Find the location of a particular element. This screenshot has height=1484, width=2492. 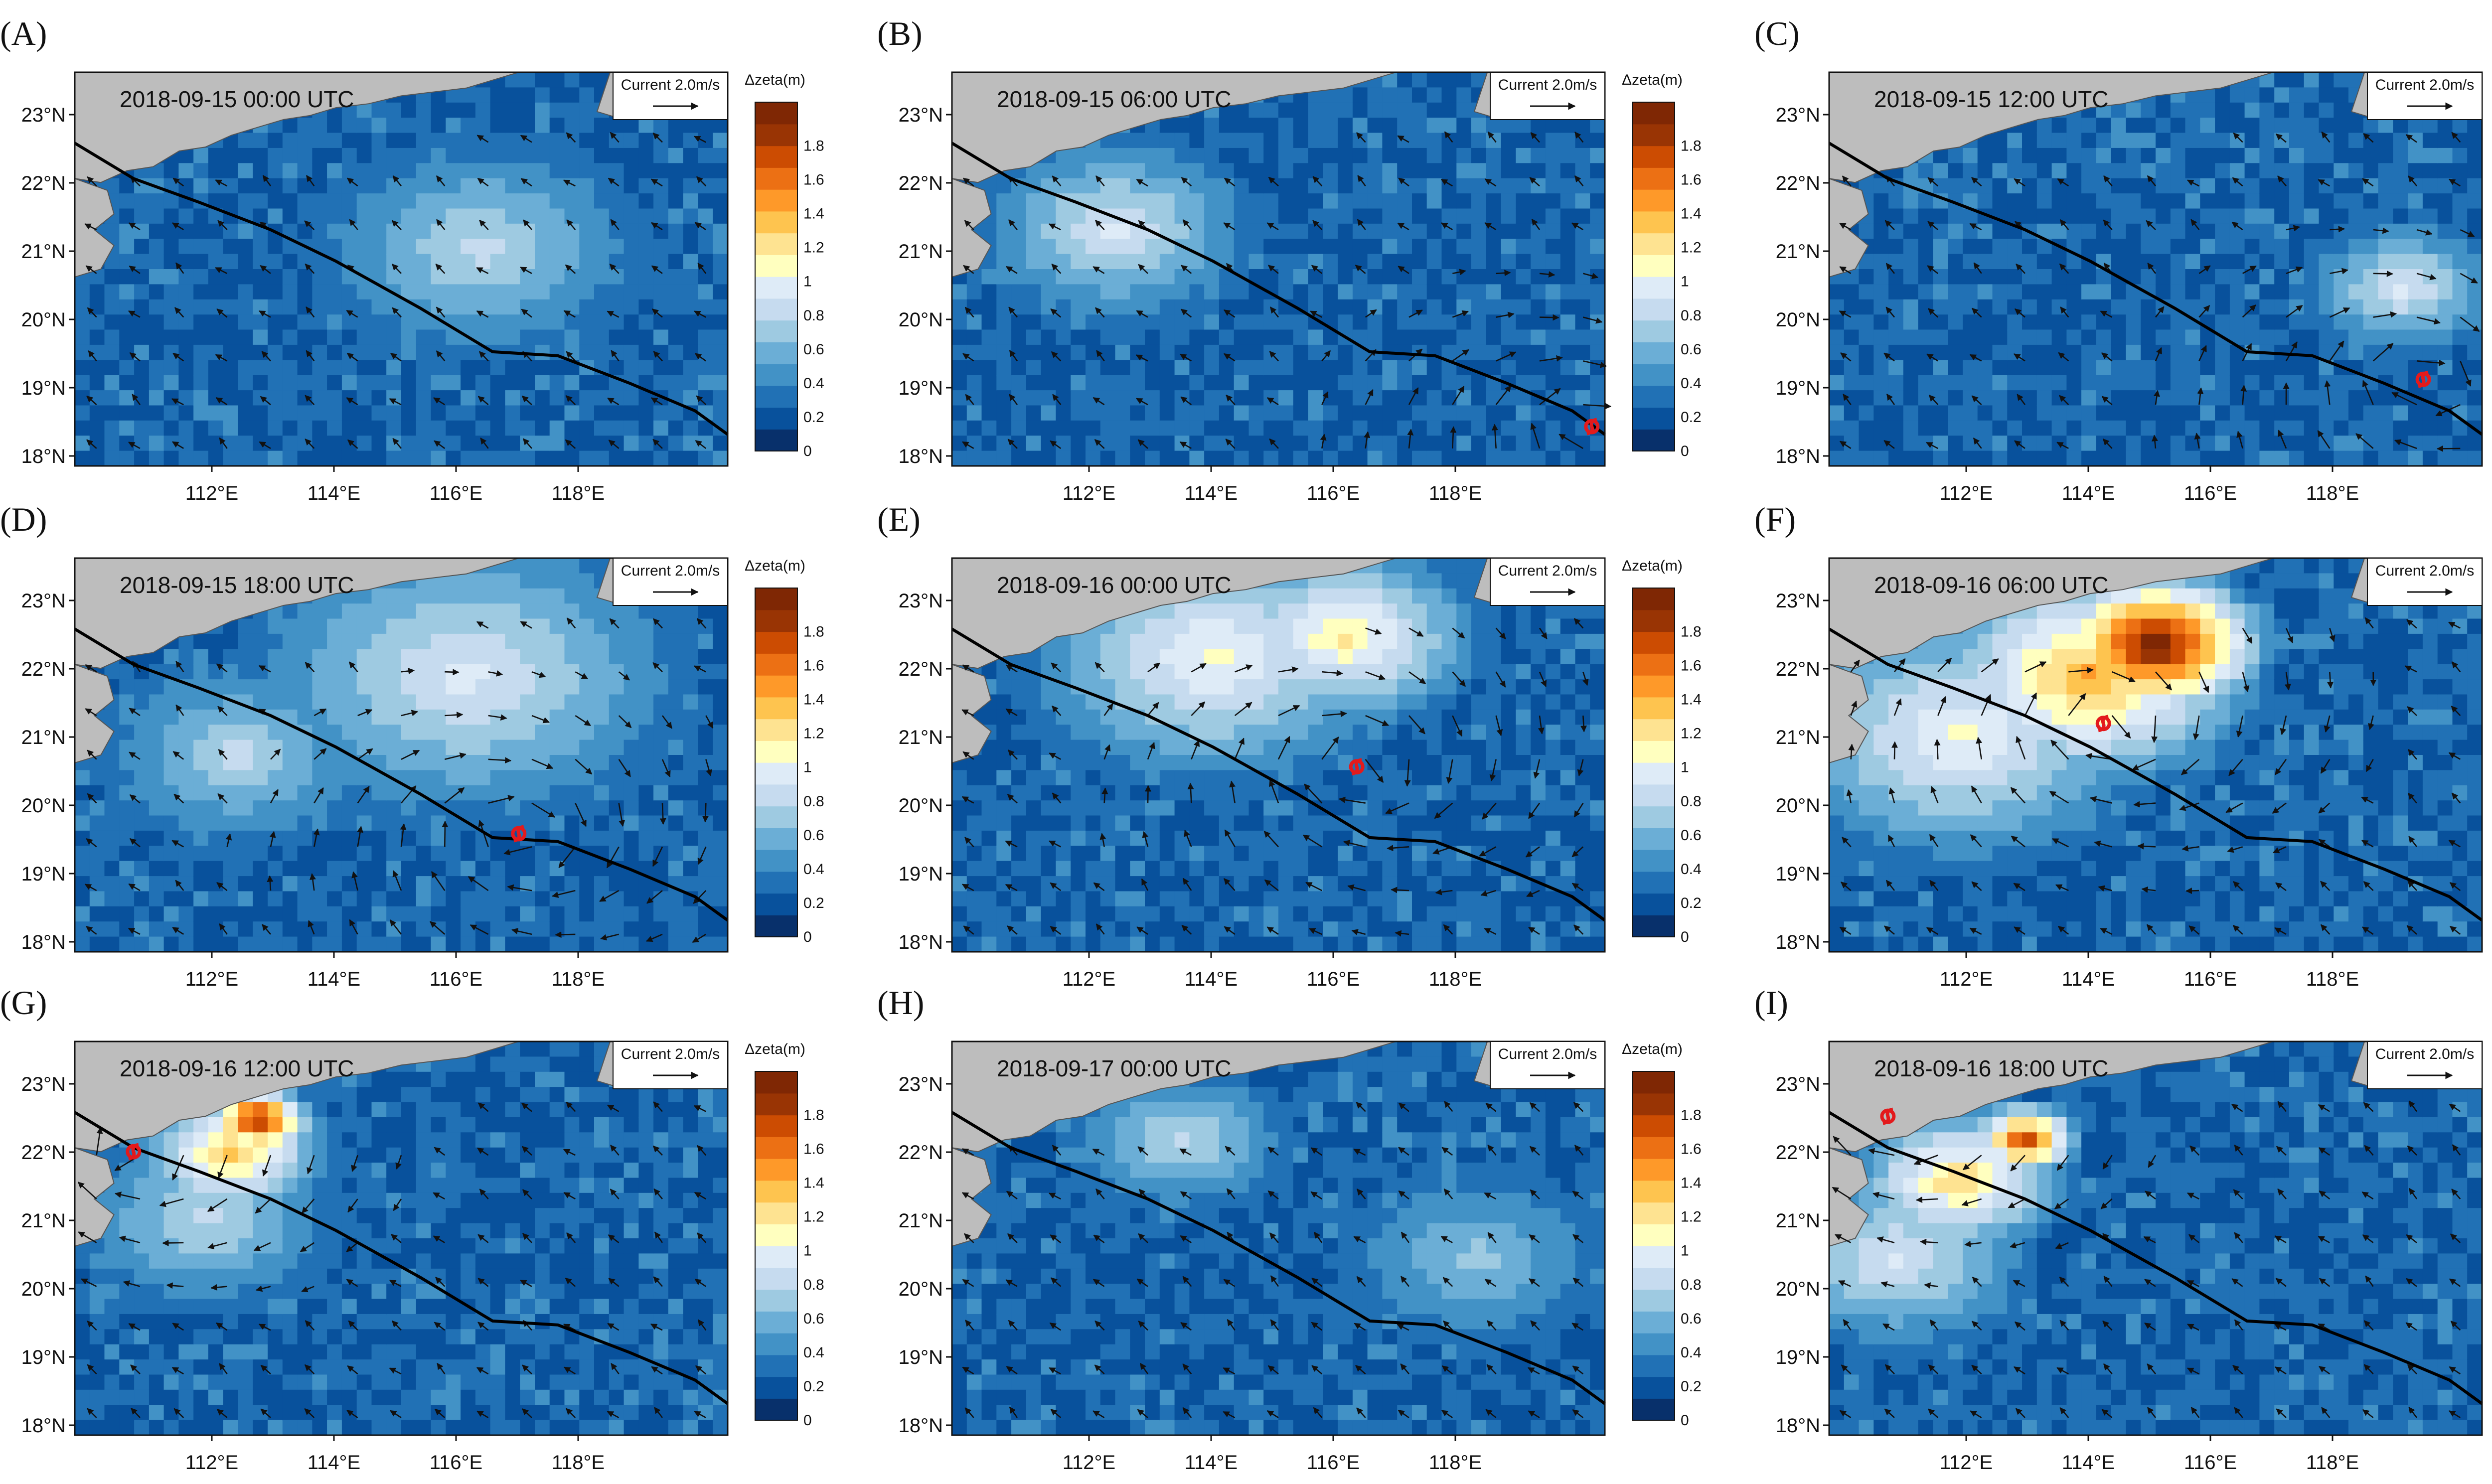

time-label: 2018-09-15 12:00 UTC is located at coordinates (1991, 99).